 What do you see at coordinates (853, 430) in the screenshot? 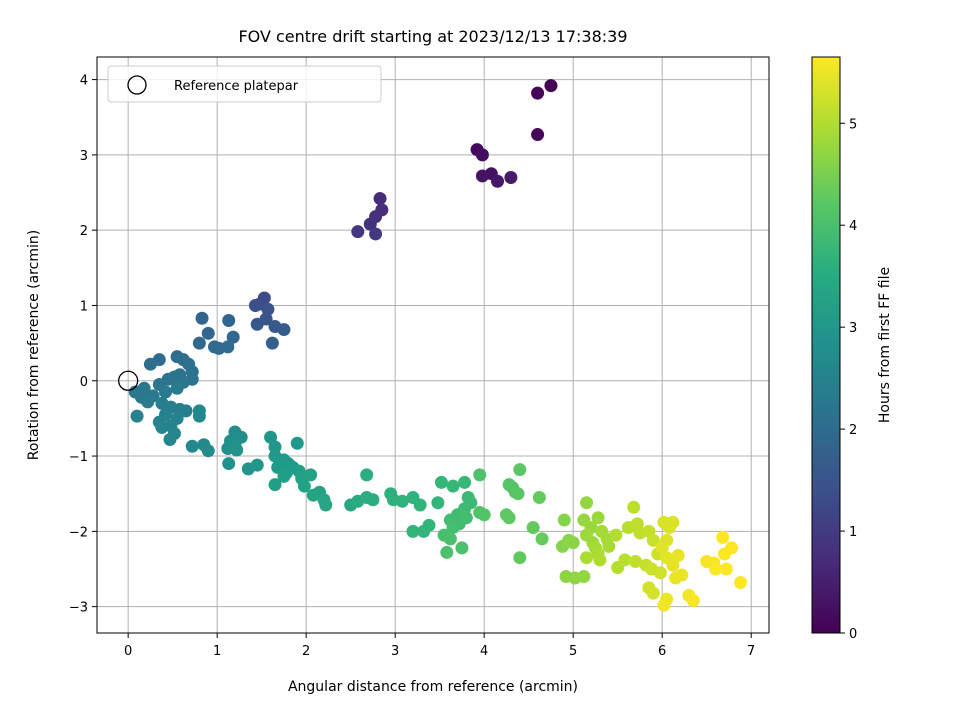
I see `colorbar-tick-label: 2` at bounding box center [853, 430].